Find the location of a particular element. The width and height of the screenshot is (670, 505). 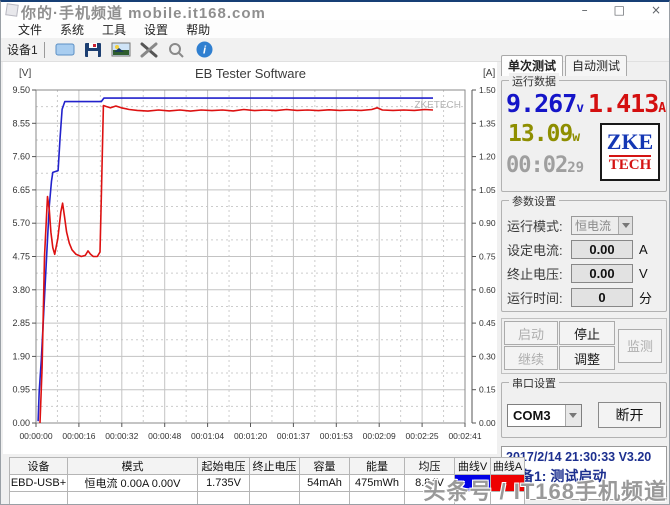

continue-button: 继续 is located at coordinates (531, 358).